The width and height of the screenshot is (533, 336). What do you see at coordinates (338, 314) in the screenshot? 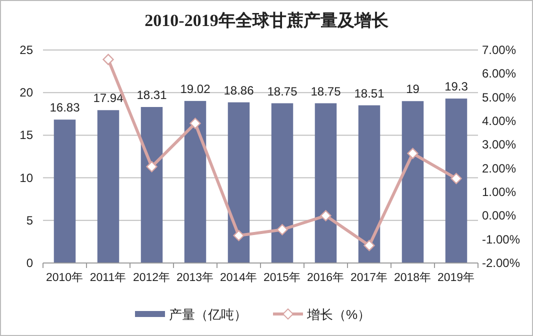
I see `legend-label: 增长（%）` at bounding box center [338, 314].